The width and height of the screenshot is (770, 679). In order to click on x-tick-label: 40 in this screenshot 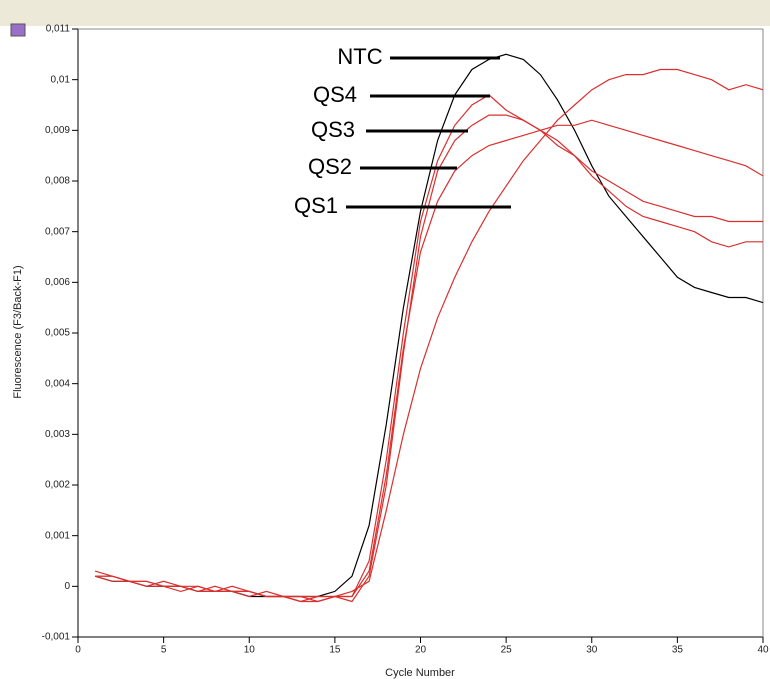, I will do `click(763, 650)`.